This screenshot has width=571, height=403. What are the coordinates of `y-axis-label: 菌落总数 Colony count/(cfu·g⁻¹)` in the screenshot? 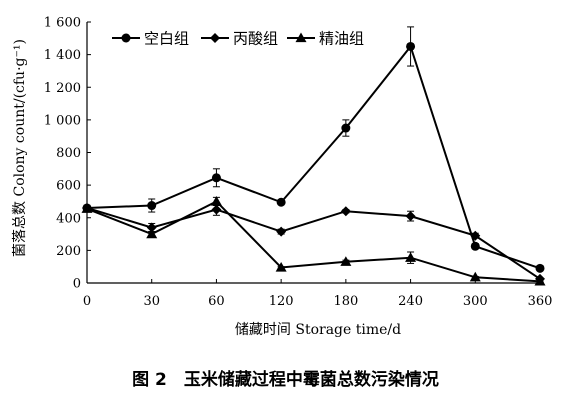 It's located at (20, 148).